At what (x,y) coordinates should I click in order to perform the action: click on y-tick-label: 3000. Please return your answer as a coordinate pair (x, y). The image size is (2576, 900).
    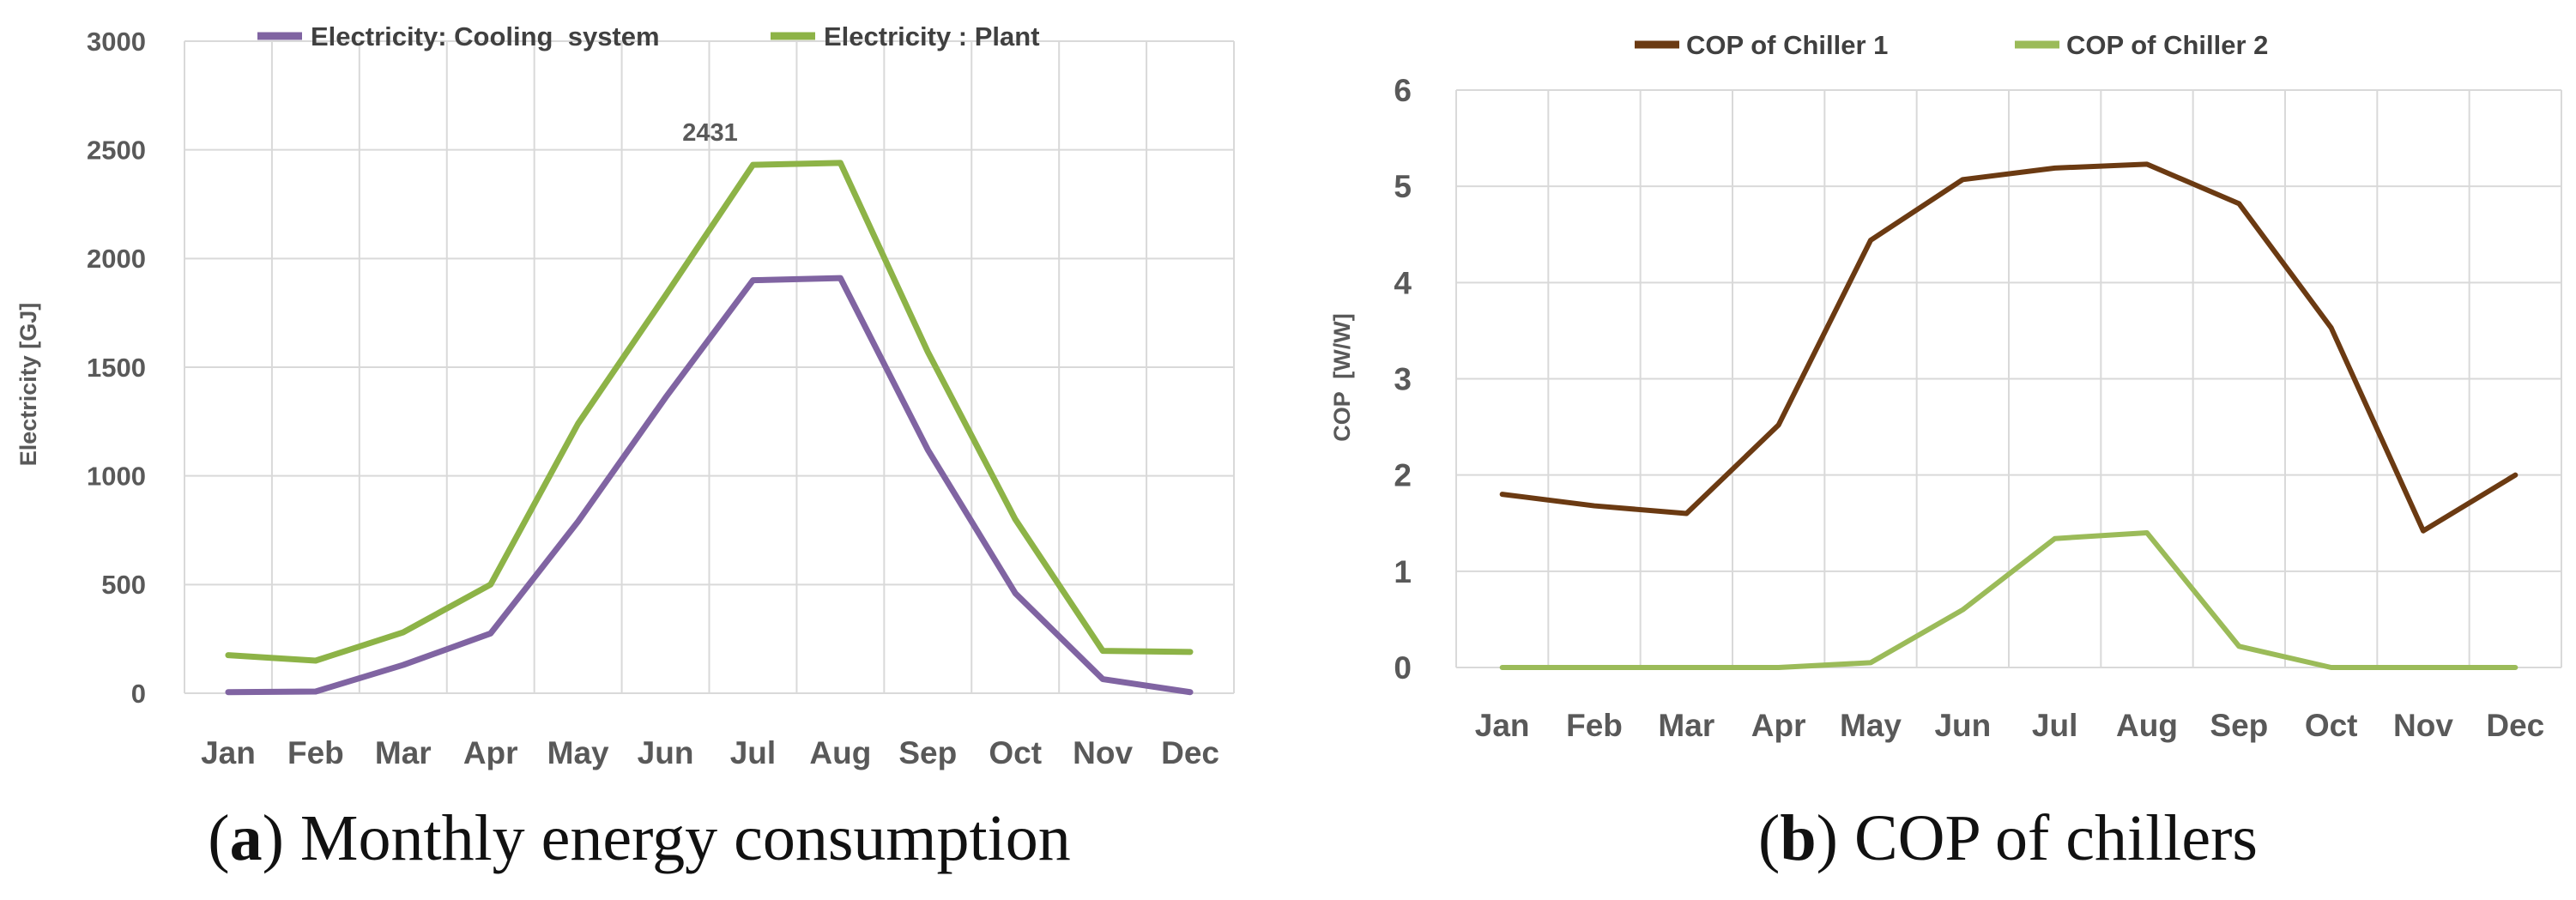
    Looking at the image, I should click on (116, 42).